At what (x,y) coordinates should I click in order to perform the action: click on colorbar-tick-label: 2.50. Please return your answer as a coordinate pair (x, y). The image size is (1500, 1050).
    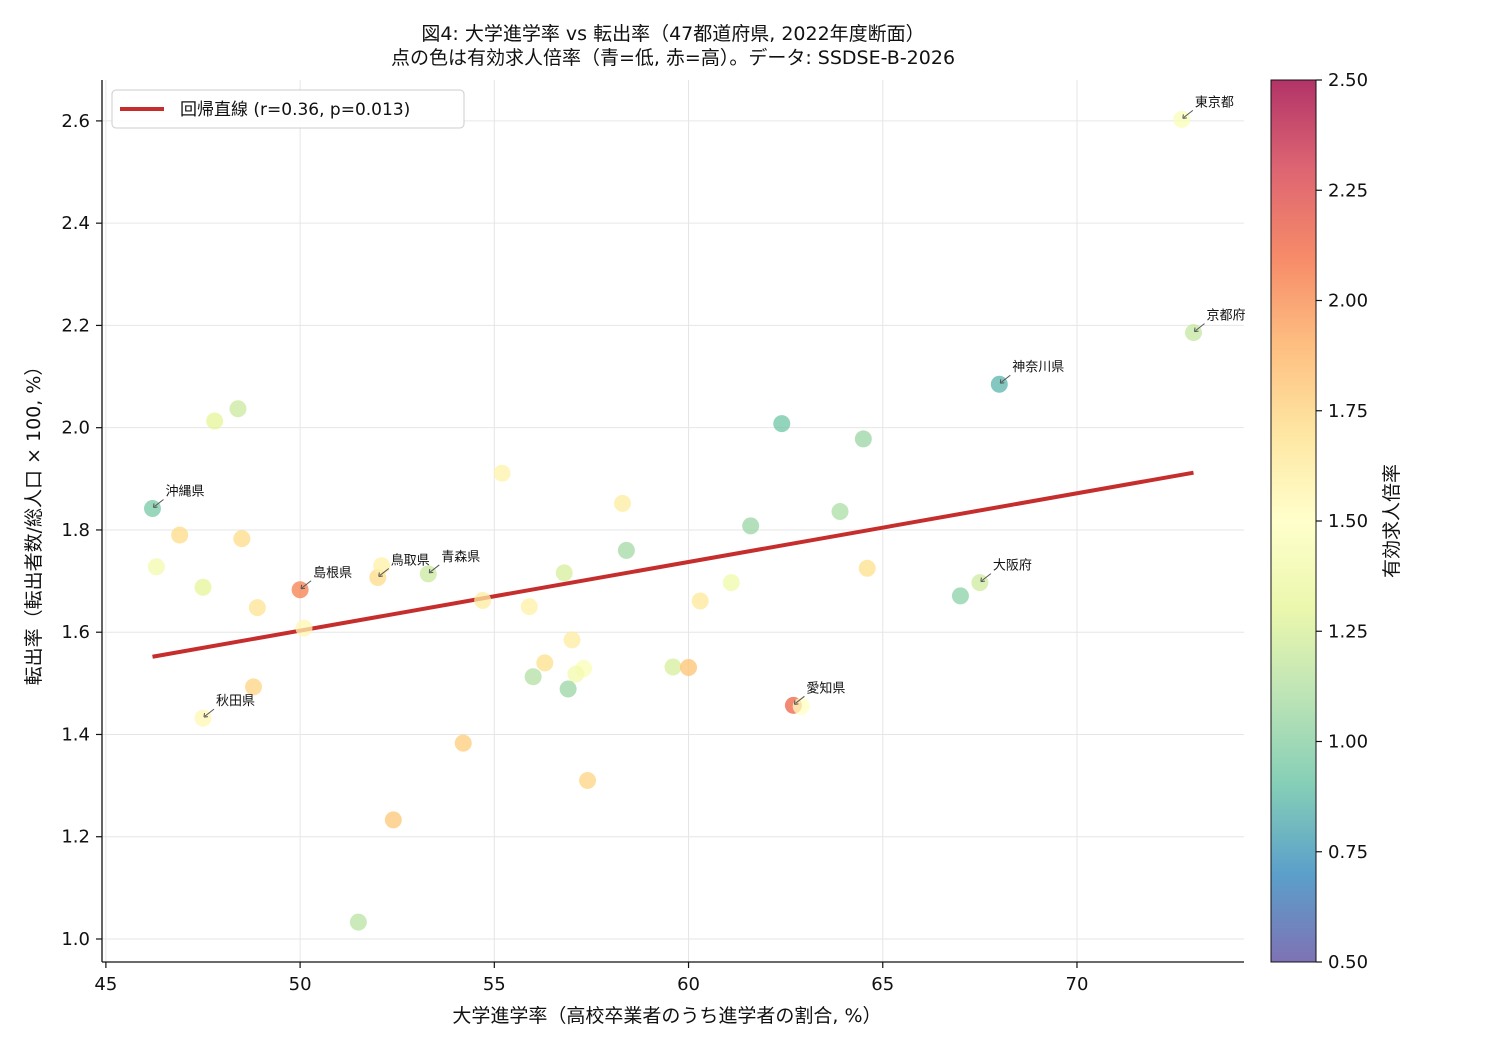
    Looking at the image, I should click on (1348, 80).